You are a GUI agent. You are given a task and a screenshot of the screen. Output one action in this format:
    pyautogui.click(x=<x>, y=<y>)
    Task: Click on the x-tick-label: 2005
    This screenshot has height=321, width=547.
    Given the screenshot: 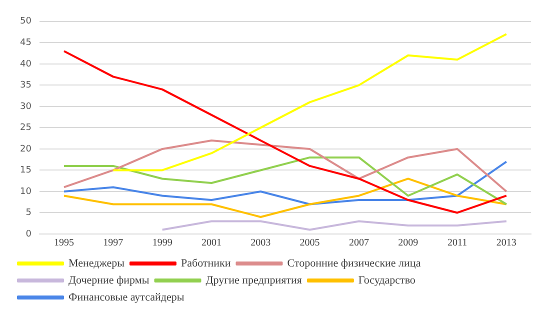 What is the action you would take?
    pyautogui.click(x=310, y=243)
    